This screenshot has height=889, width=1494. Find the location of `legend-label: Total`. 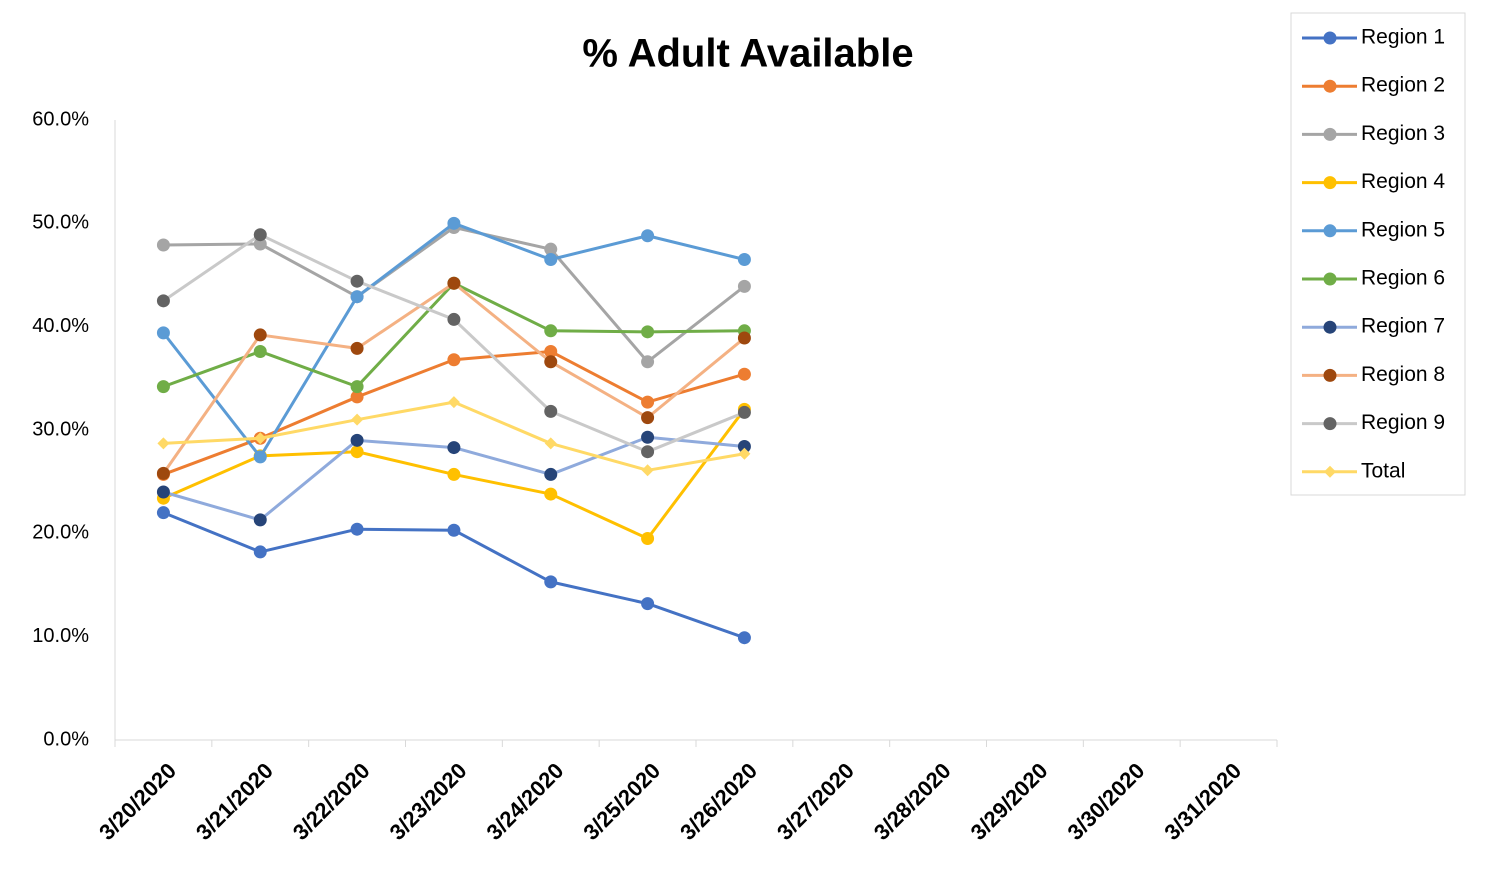

legend-label: Total is located at coordinates (1383, 470).